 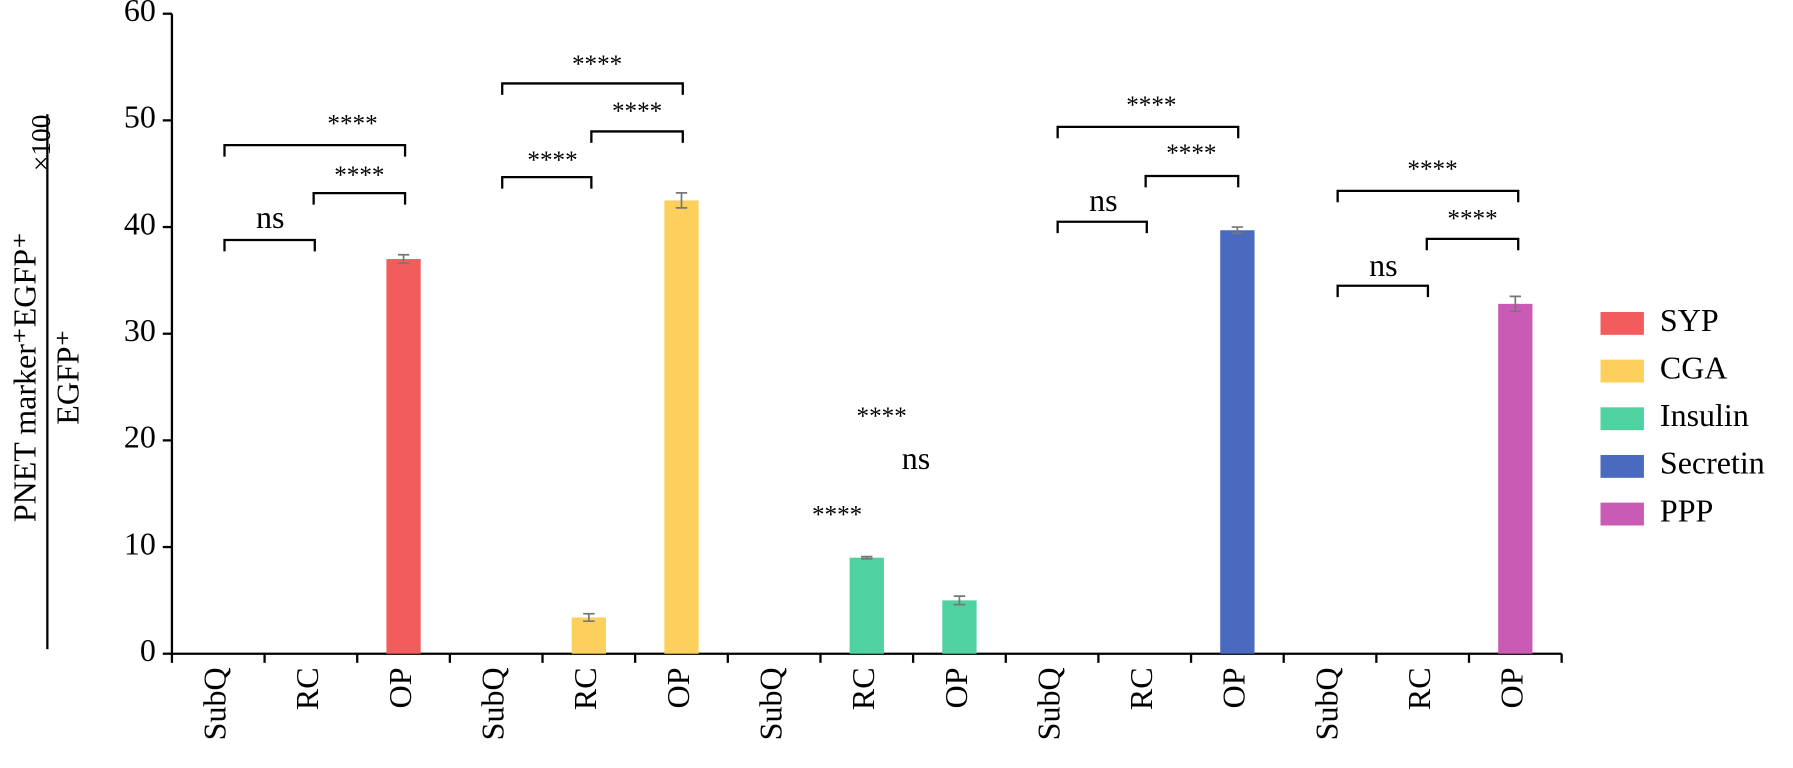 I want to click on y-label-numerator: PNET marker⁺EGFP⁺, so click(x=24, y=377).